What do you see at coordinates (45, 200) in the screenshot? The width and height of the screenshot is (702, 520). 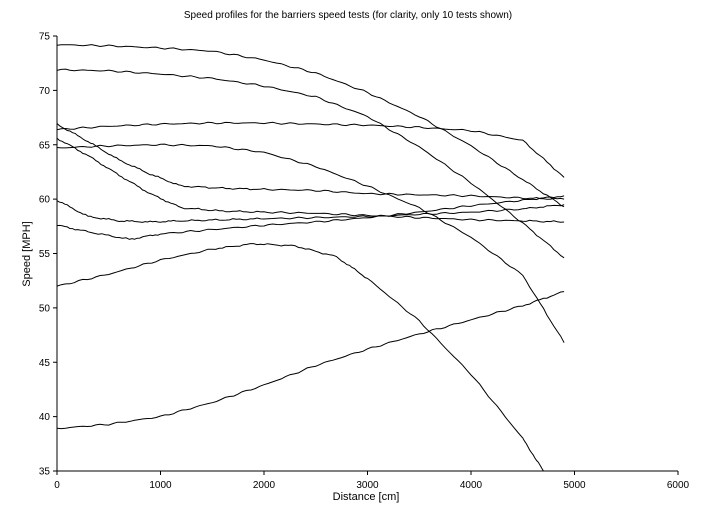 I see `y-tick-label: 60` at bounding box center [45, 200].